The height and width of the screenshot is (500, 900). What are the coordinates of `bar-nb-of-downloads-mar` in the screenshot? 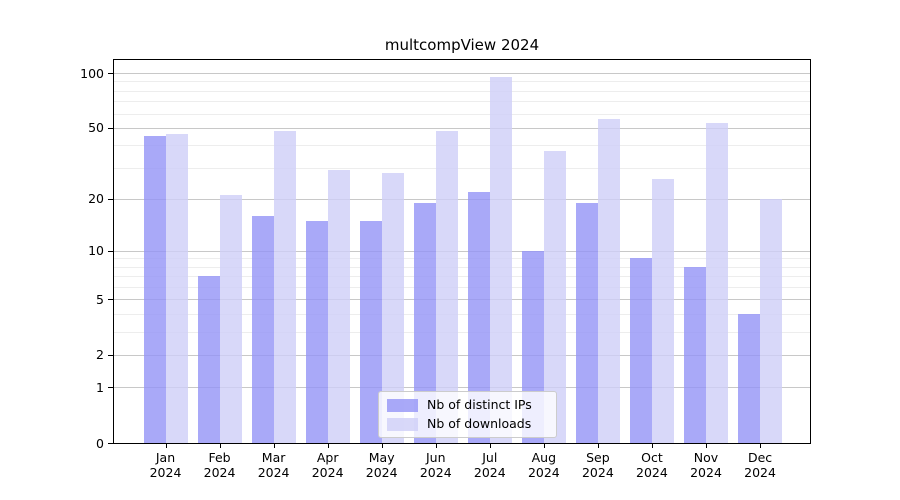 It's located at (284, 287).